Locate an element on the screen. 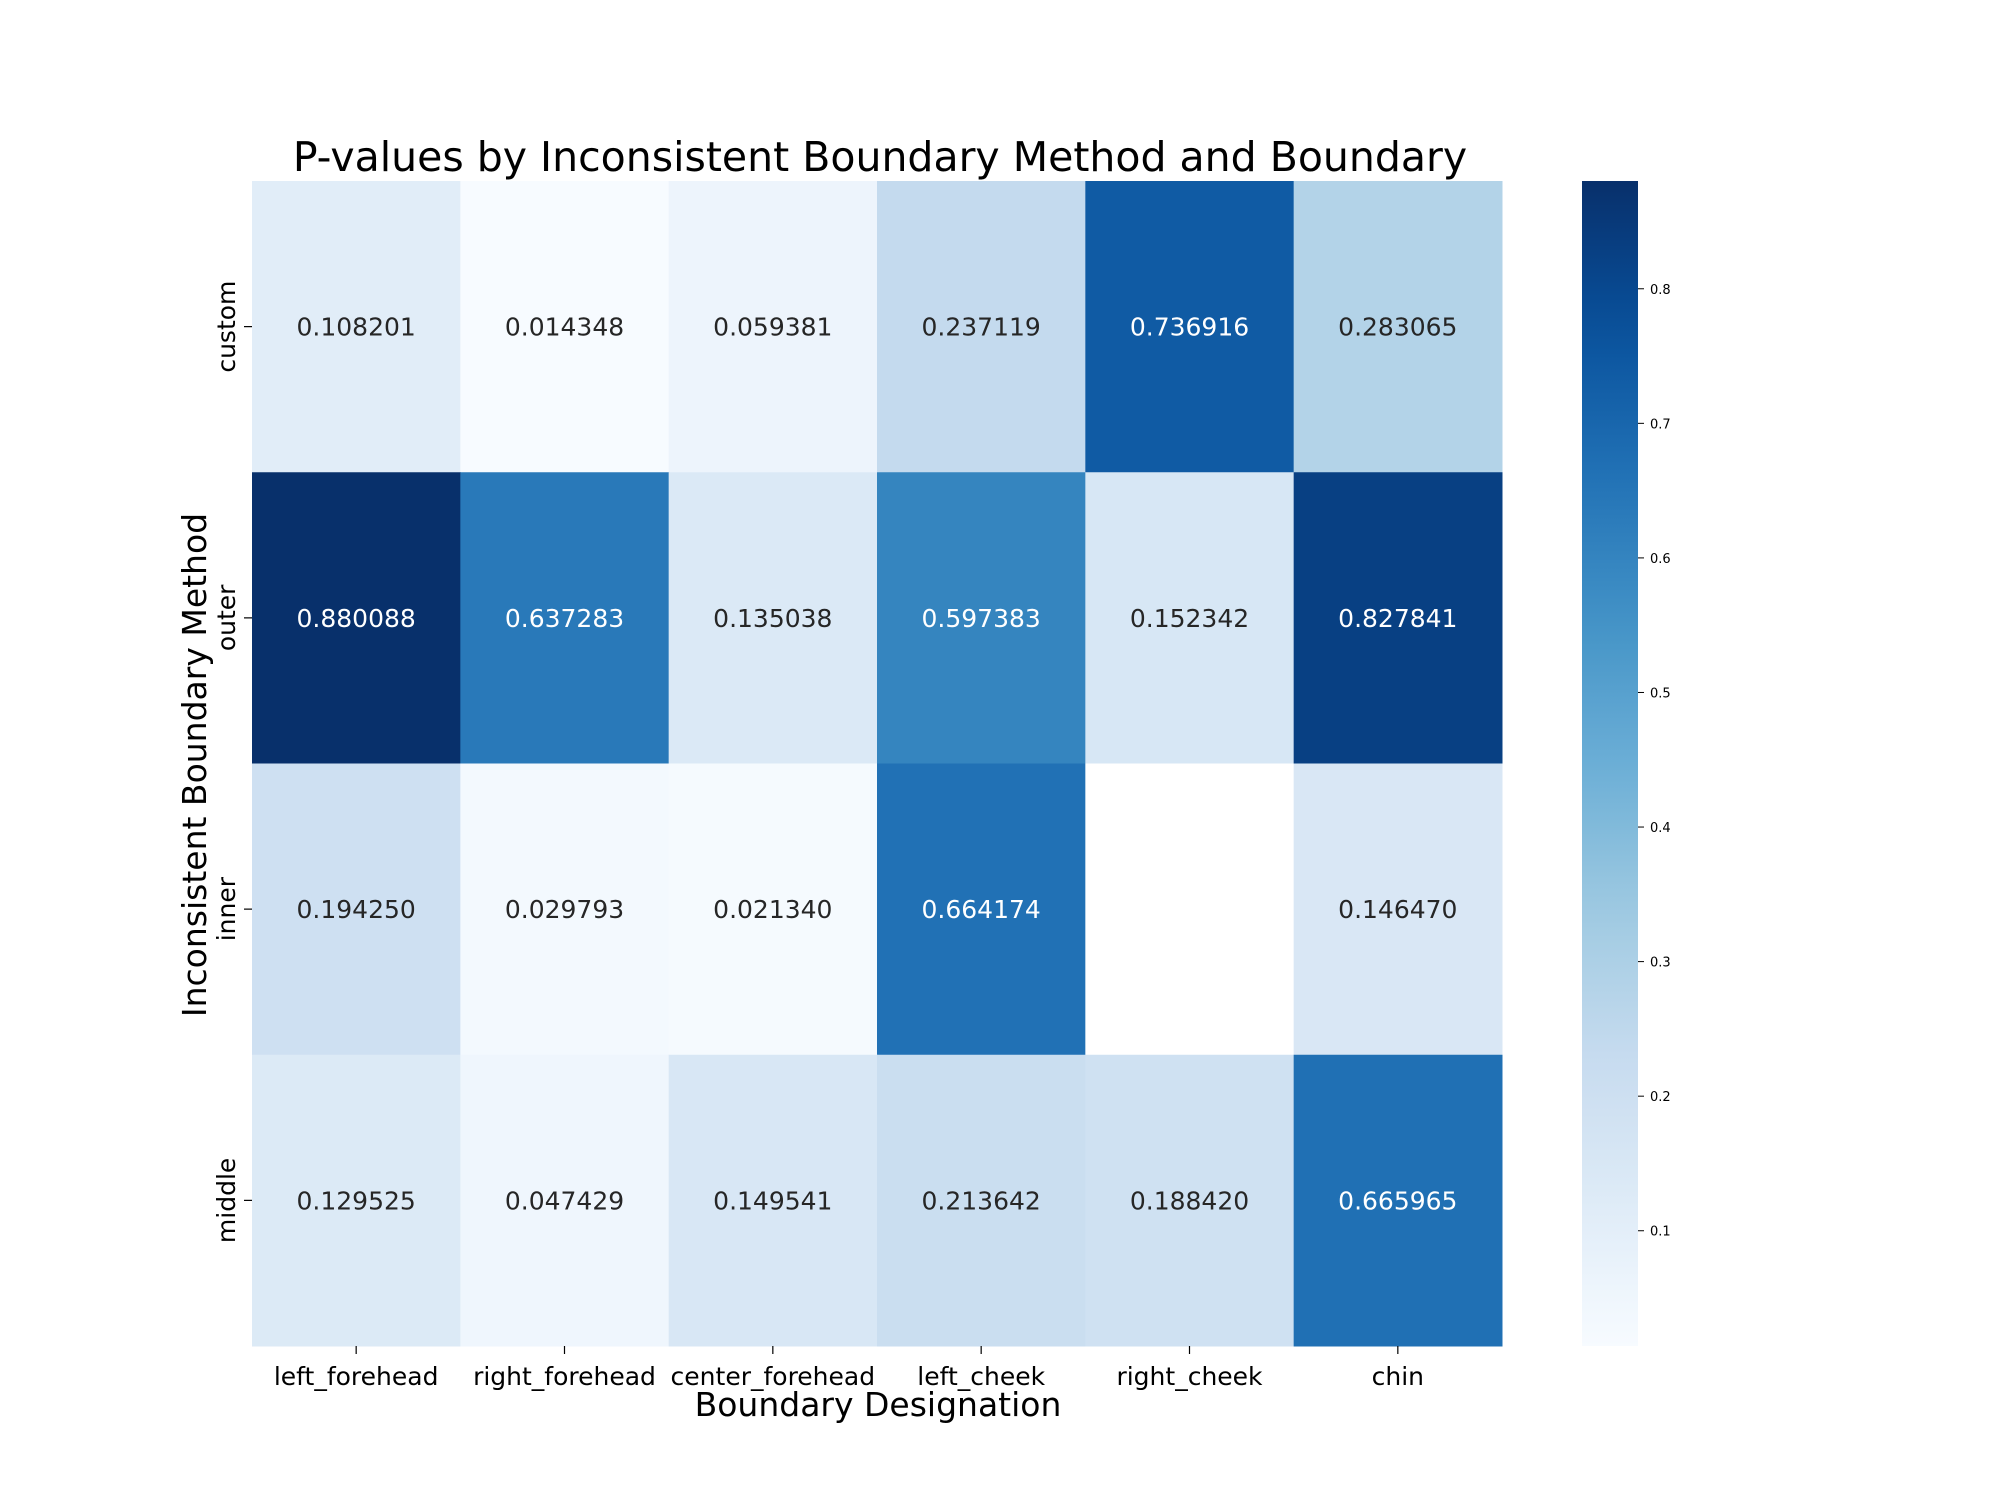 Image resolution: width=2000 pixels, height=1500 pixels. y-tick-label-custom: custom is located at coordinates (226, 327).